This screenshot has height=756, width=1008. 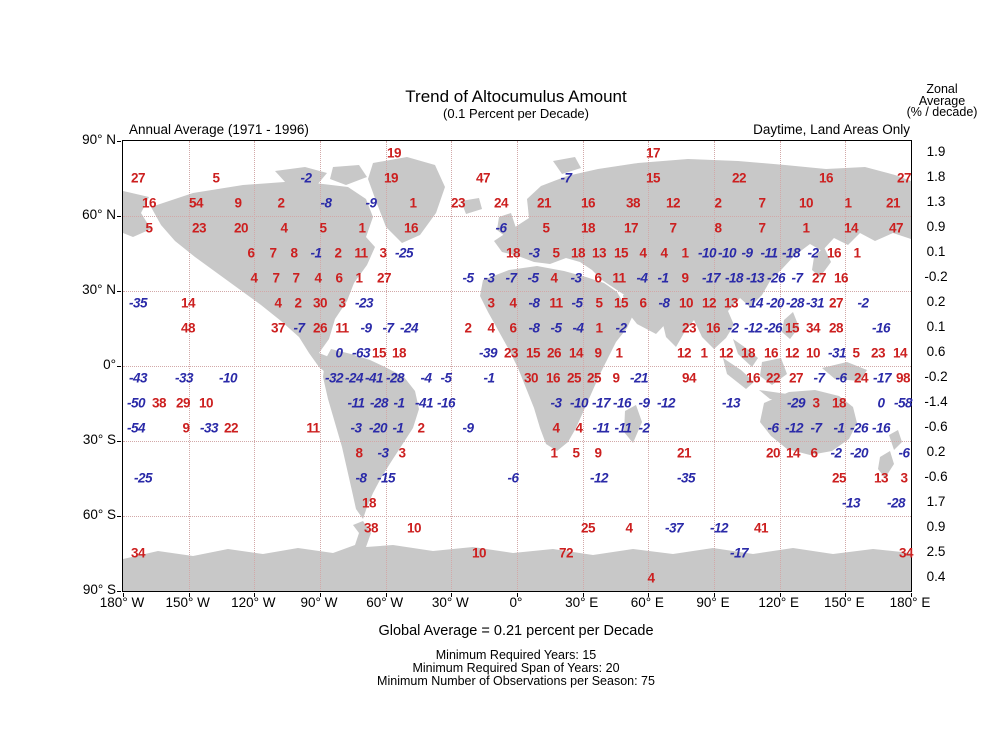 What do you see at coordinates (942, 112) in the screenshot?
I see `zonal-header-line3: (% / decade)` at bounding box center [942, 112].